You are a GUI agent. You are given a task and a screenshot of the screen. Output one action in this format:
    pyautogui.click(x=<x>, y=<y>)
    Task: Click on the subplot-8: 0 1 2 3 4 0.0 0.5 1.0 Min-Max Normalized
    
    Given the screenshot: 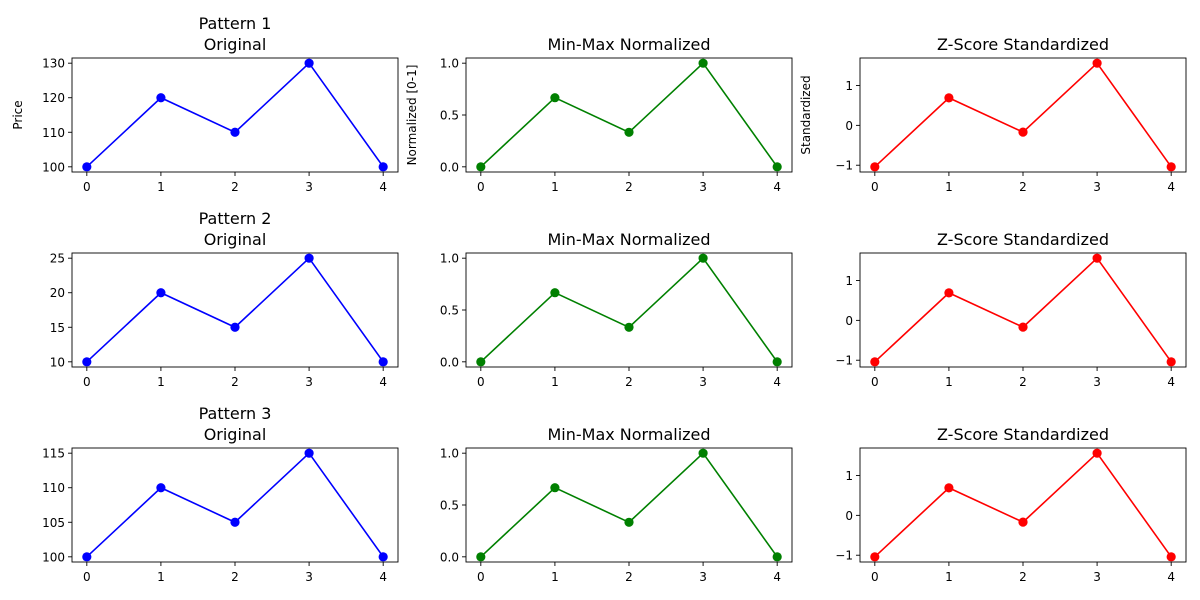 What is the action you would take?
    pyautogui.click(x=616, y=504)
    